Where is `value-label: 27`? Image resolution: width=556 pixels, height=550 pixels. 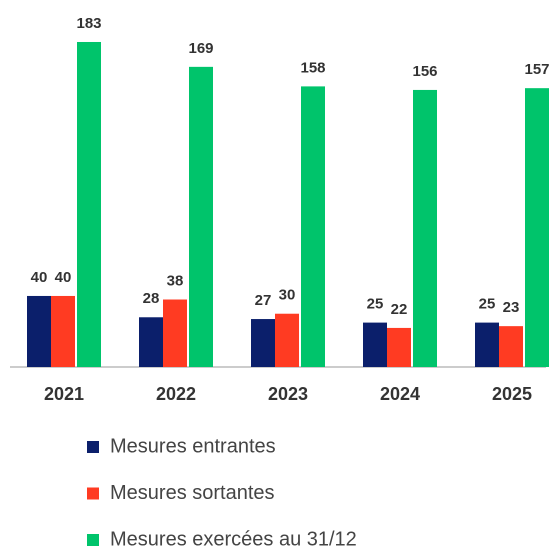 value-label: 27 is located at coordinates (263, 300).